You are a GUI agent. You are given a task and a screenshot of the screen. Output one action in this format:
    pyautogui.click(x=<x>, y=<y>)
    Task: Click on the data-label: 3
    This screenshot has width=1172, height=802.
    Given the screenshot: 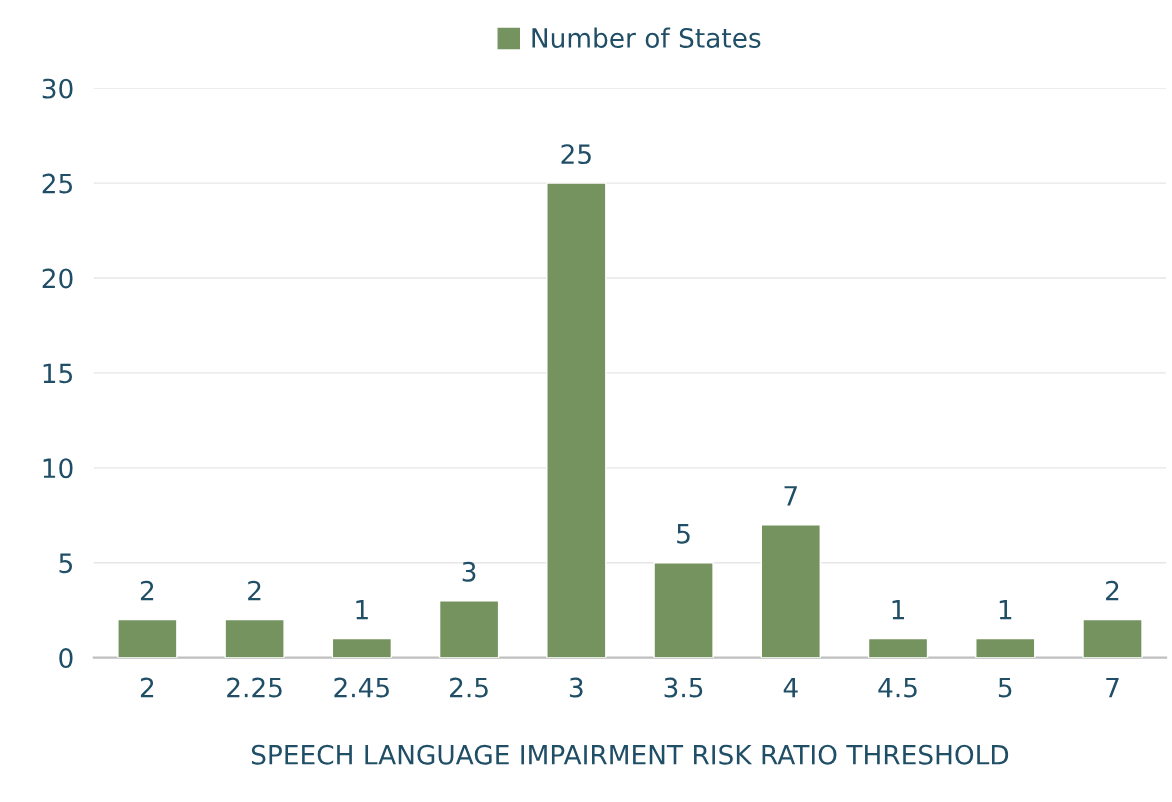 What is the action you would take?
    pyautogui.click(x=469, y=571)
    